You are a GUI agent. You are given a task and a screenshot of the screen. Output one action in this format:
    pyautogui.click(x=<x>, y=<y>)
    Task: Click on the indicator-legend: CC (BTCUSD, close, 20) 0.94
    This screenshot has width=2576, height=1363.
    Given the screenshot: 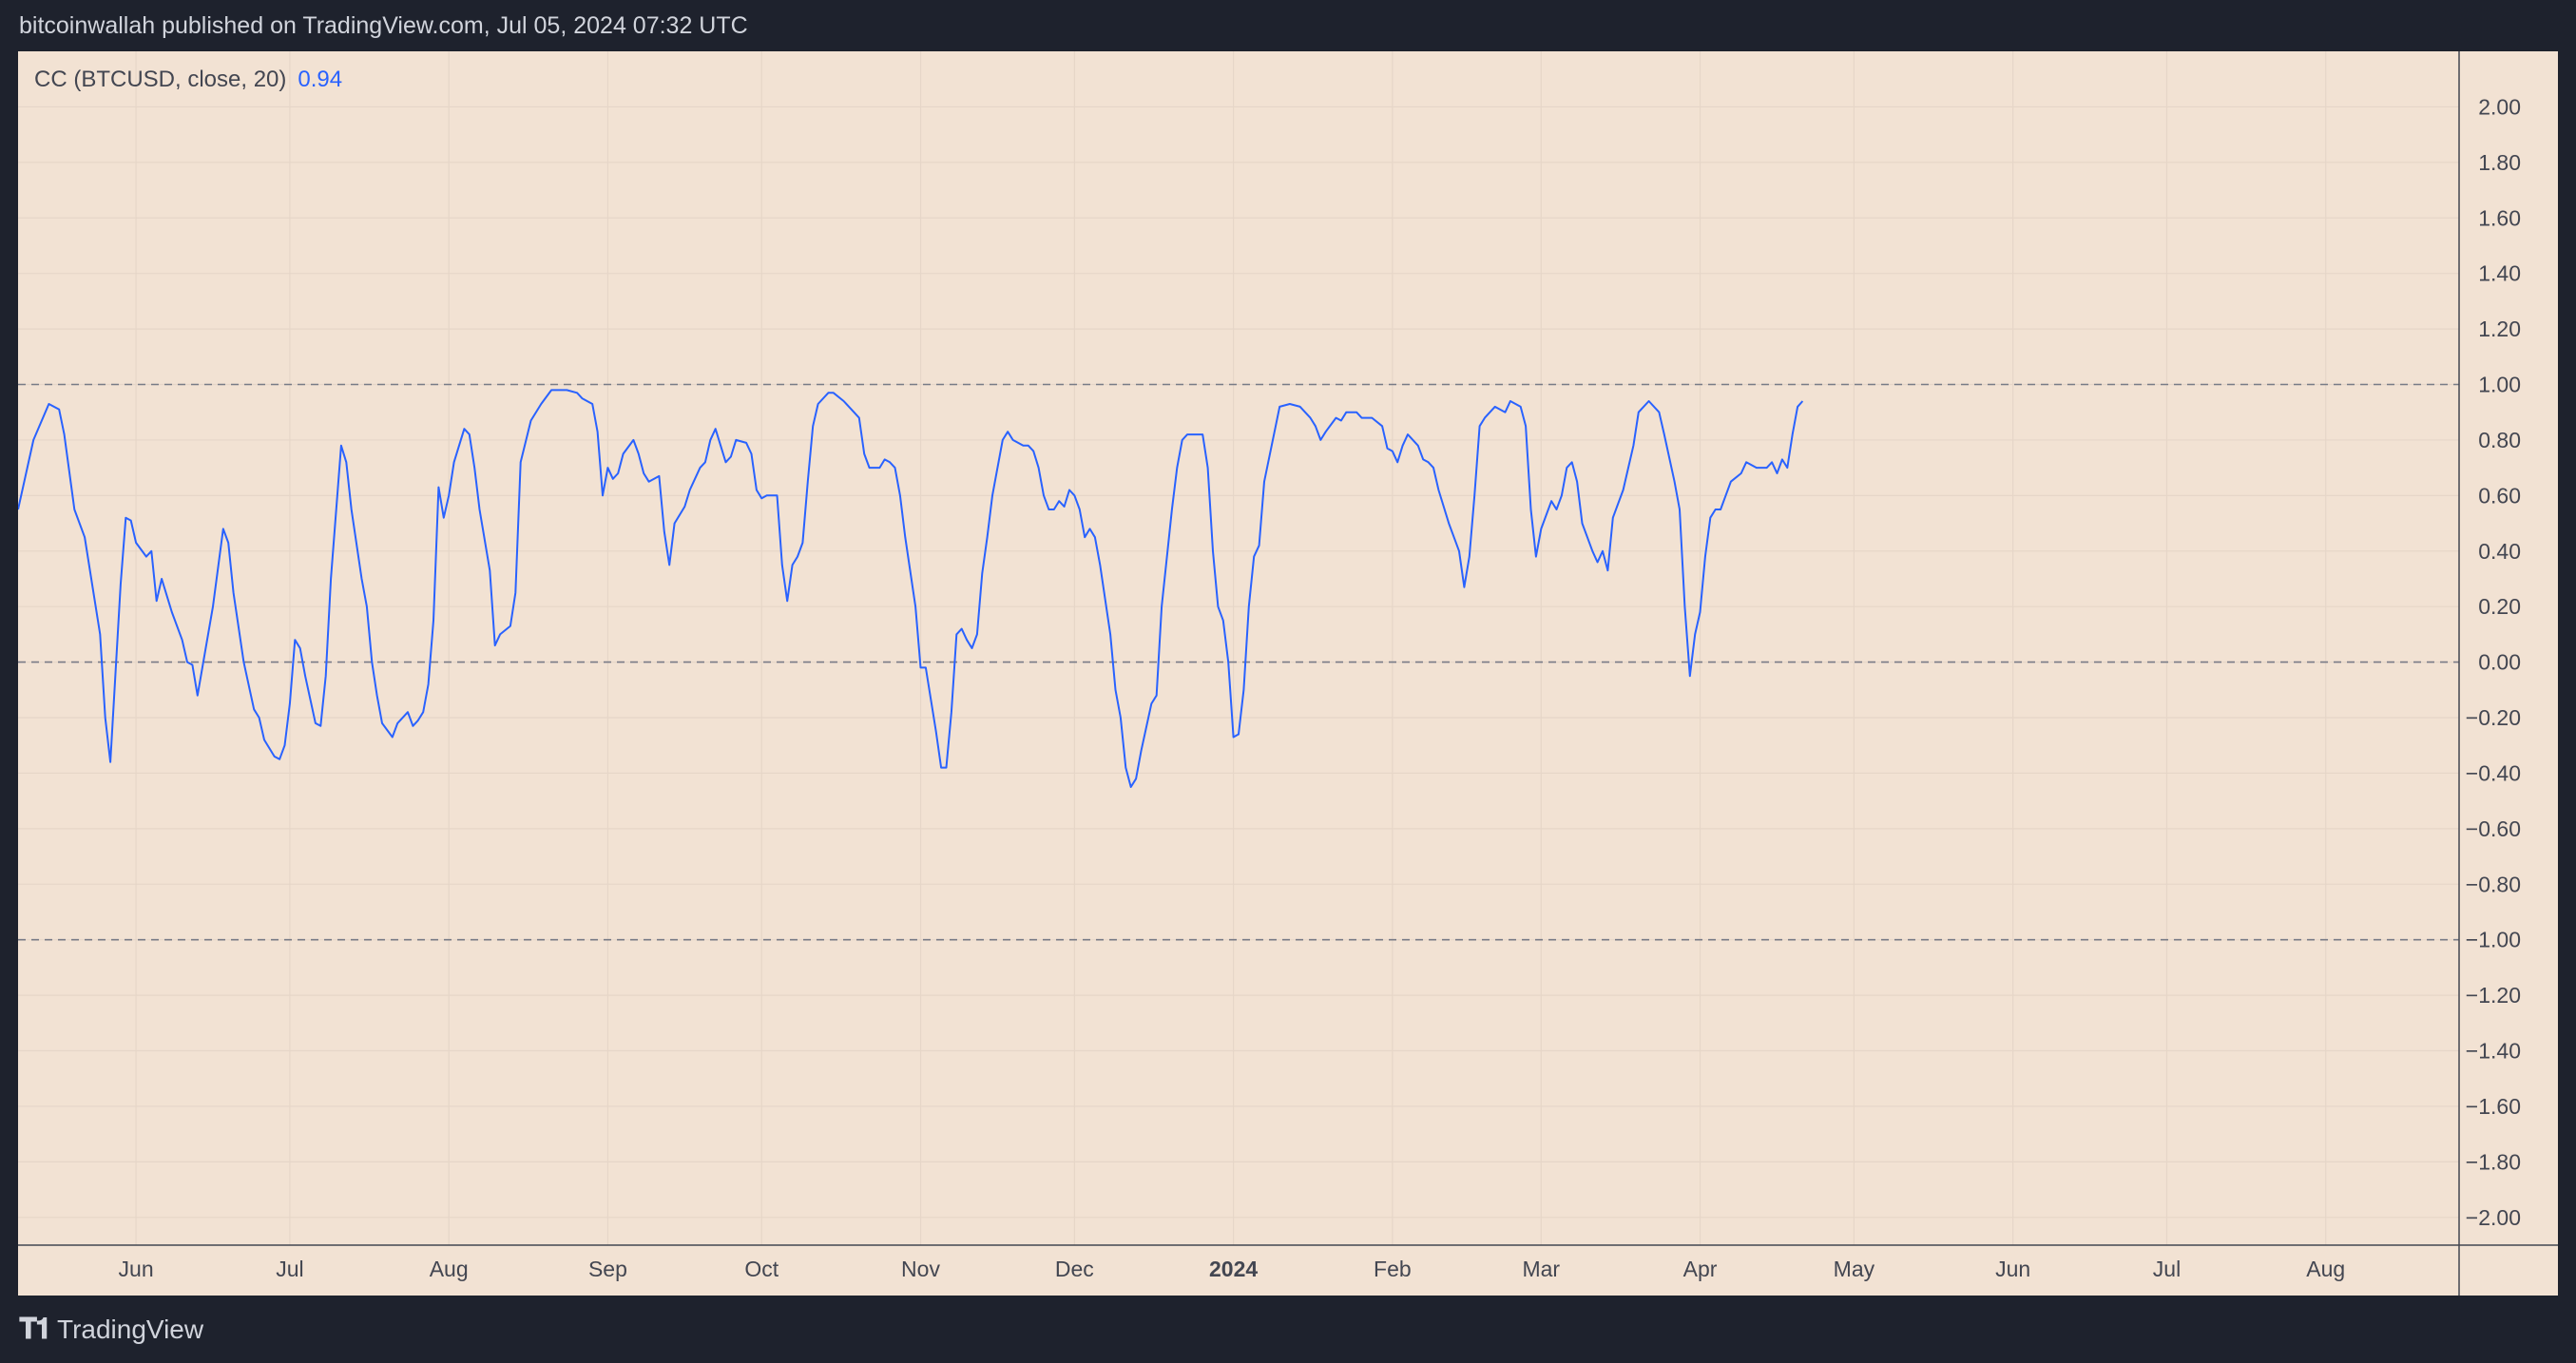 What is the action you would take?
    pyautogui.click(x=188, y=80)
    